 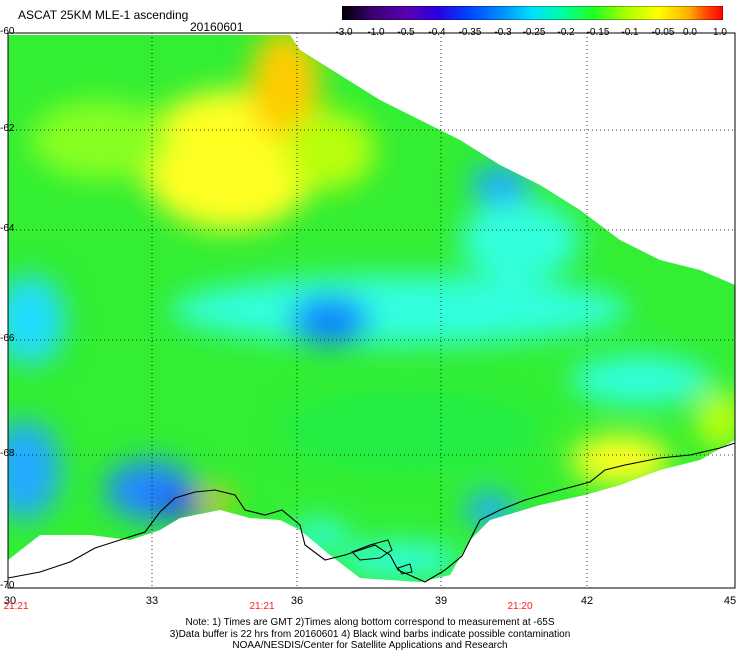 I want to click on lon-label: 36, so click(x=297, y=601).